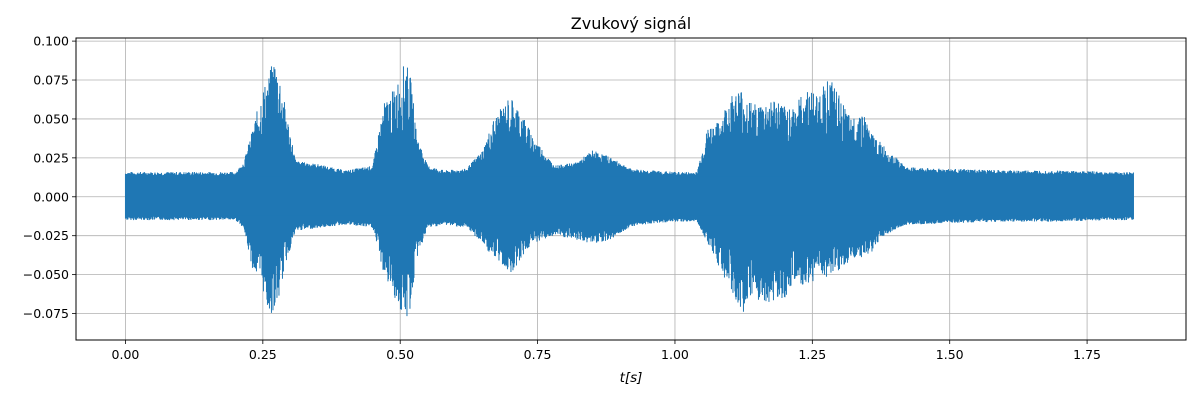 This screenshot has height=400, width=1200. I want to click on y-tick-label: 0.100, so click(51, 41).